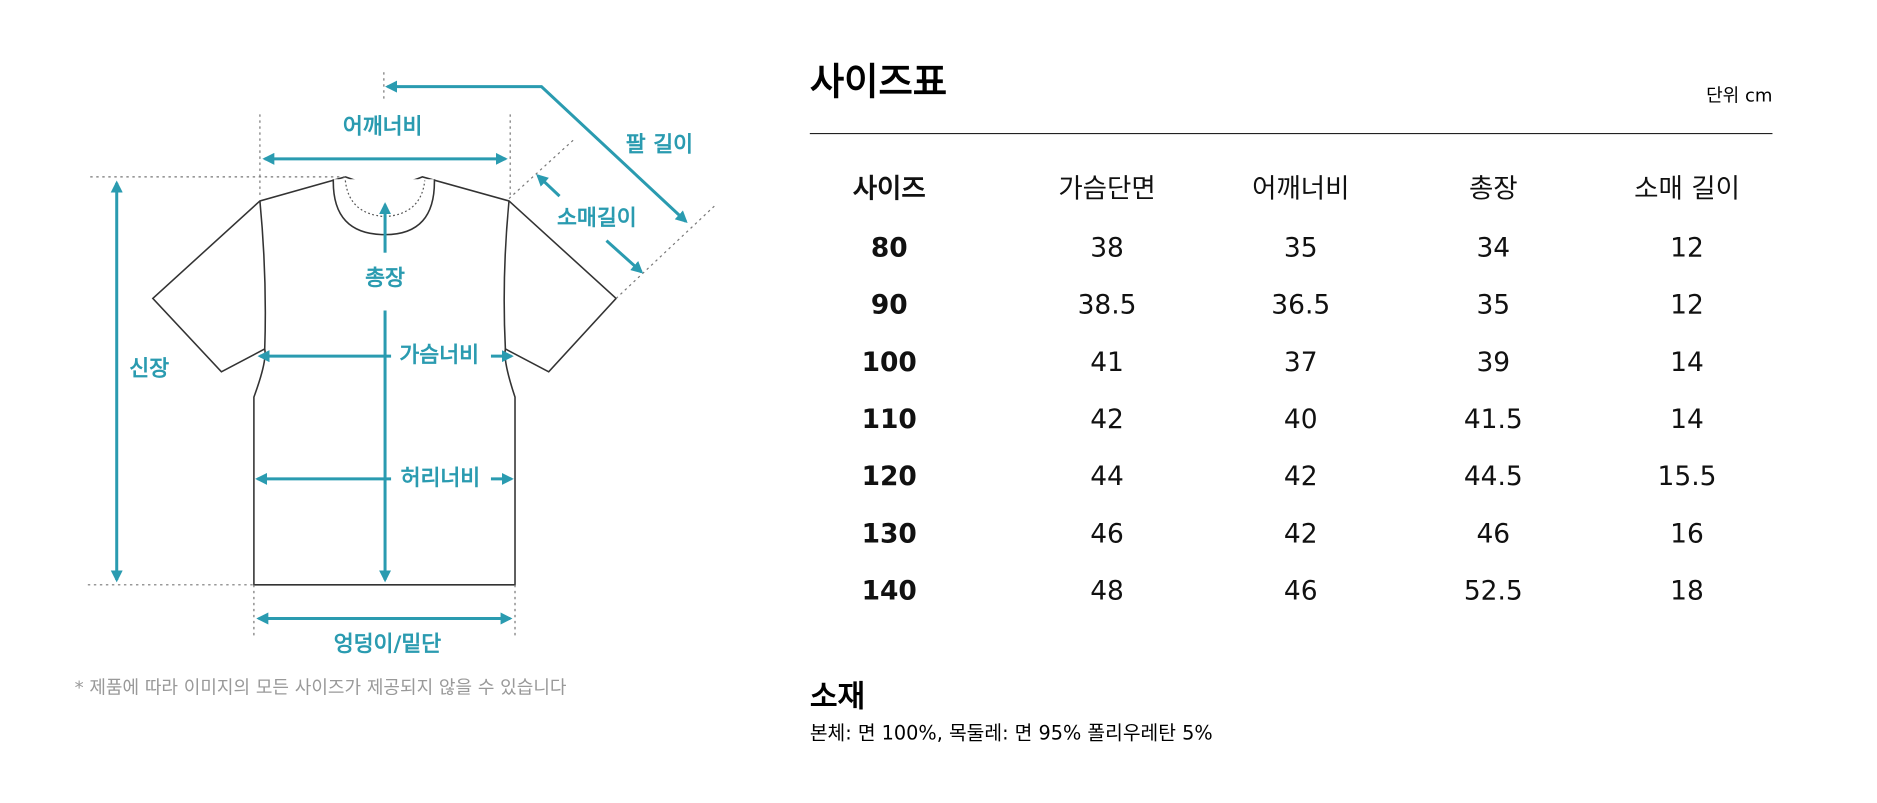 This screenshot has width=1877, height=803. Describe the element at coordinates (889, 189) in the screenshot. I see `header-cell: 사이즈` at that location.